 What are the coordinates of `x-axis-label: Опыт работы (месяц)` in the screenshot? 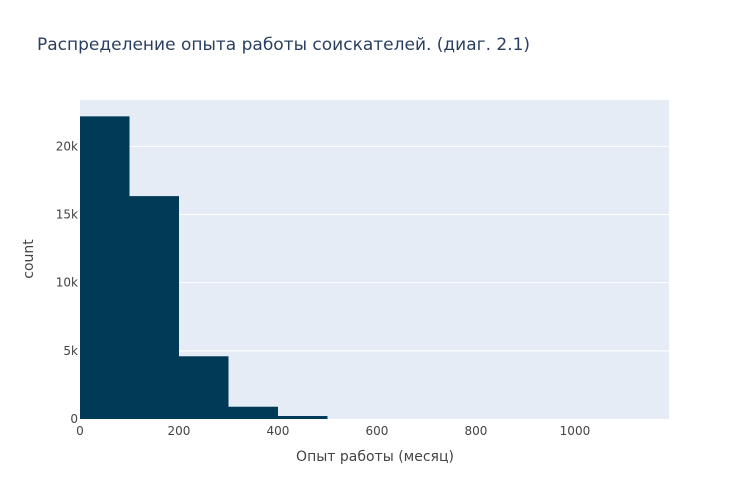 It's located at (375, 457).